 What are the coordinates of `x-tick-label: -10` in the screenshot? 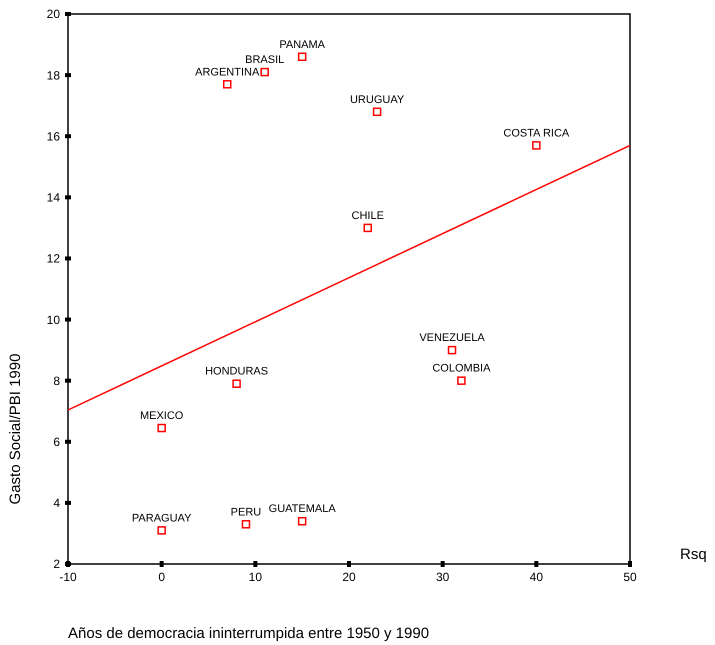 It's located at (68, 577).